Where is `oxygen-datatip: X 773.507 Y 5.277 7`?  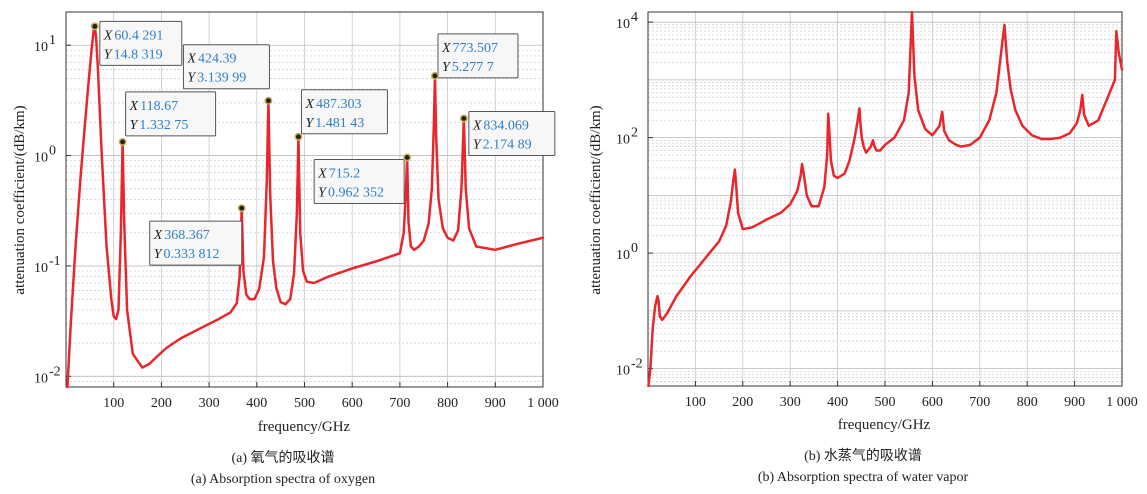
oxygen-datatip: X 773.507 Y 5.277 7 is located at coordinates (475, 56).